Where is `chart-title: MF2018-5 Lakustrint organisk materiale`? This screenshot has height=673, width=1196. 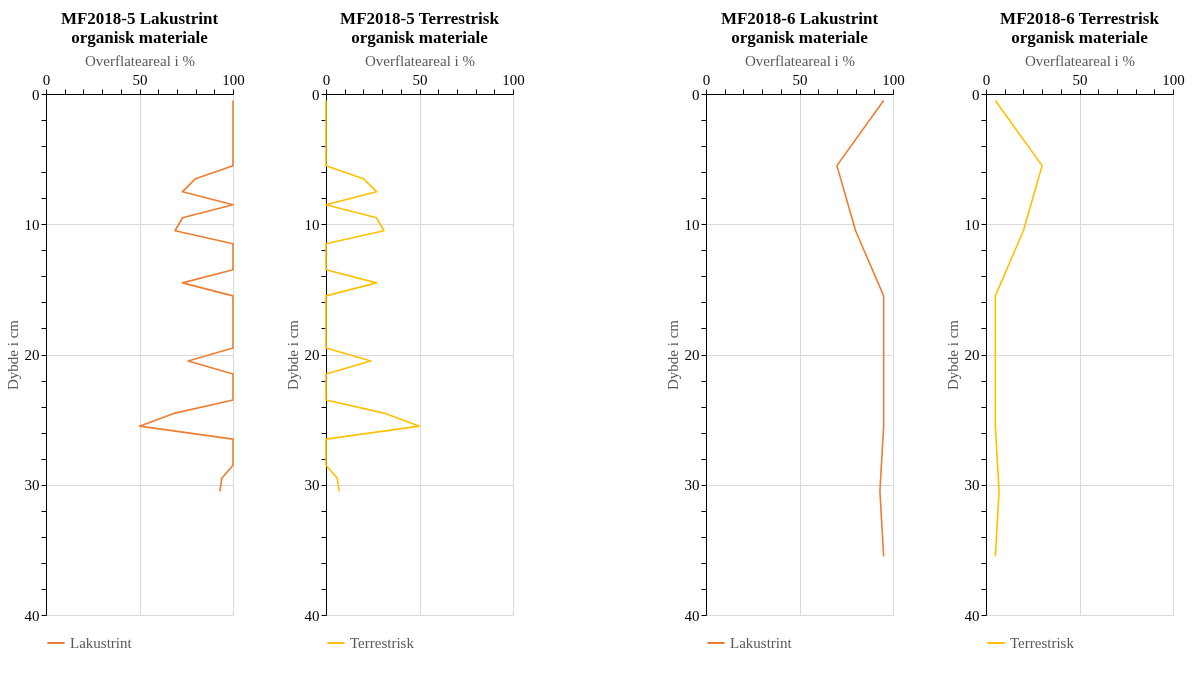 chart-title: MF2018-5 Lakustrint organisk materiale is located at coordinates (139, 28).